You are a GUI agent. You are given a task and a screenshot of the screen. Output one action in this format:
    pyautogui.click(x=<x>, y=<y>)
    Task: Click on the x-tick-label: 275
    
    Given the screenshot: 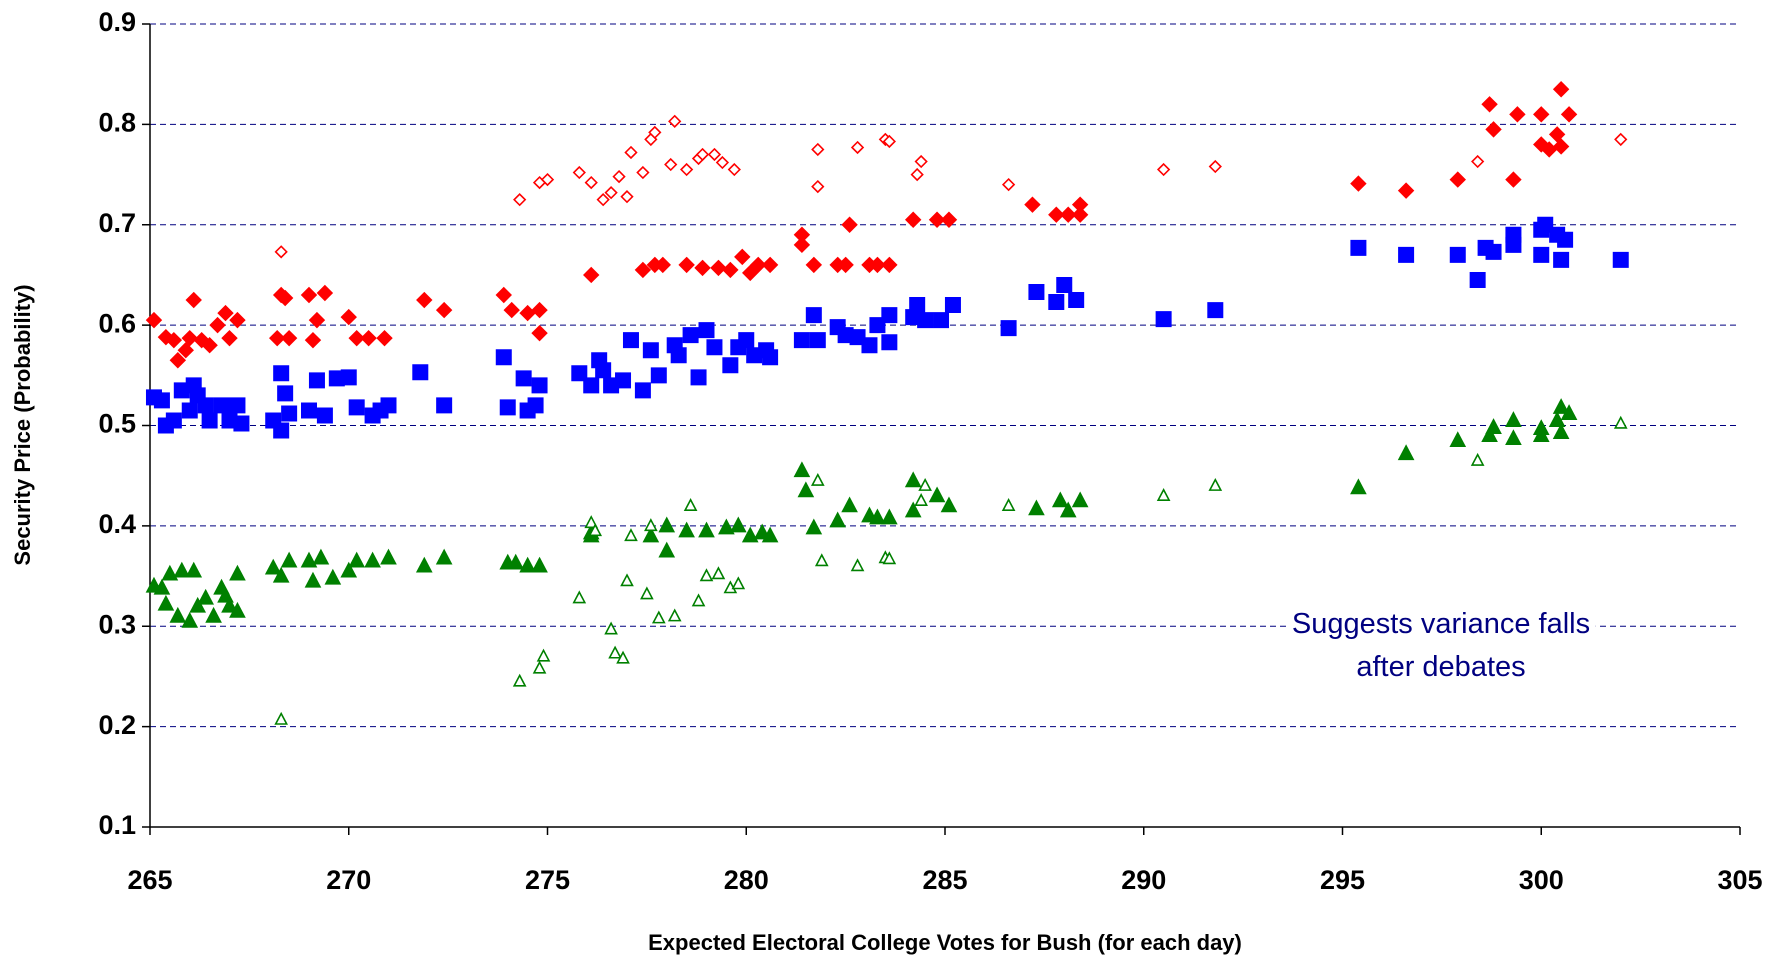 What is the action you would take?
    pyautogui.click(x=547, y=880)
    